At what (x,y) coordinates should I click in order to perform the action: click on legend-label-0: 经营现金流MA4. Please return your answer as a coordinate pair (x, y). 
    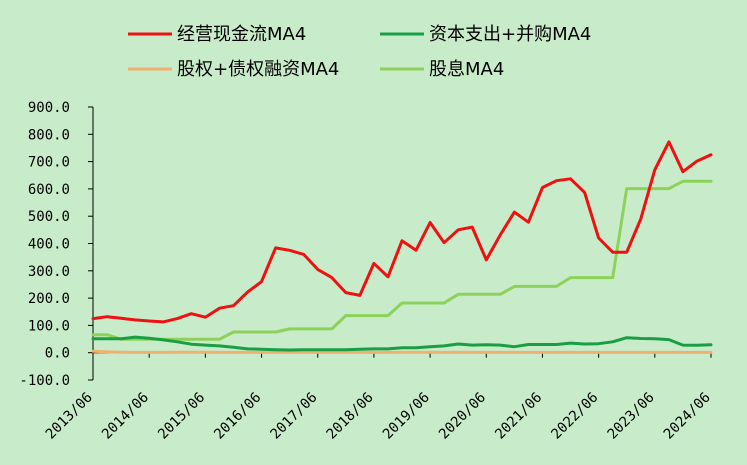
    Looking at the image, I should click on (241, 34).